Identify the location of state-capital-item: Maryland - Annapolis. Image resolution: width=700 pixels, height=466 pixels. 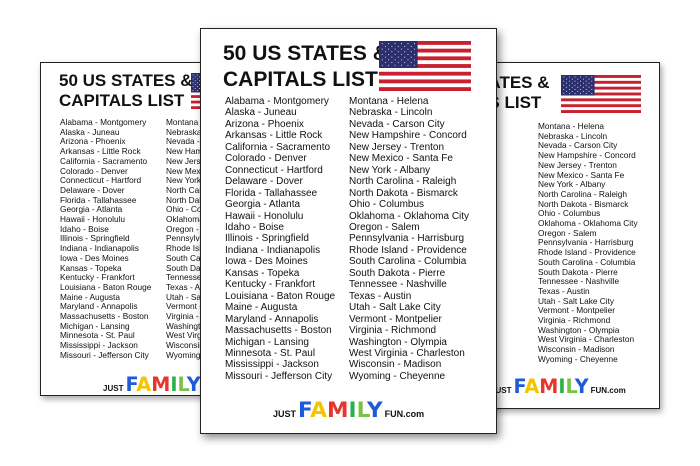
(272, 319).